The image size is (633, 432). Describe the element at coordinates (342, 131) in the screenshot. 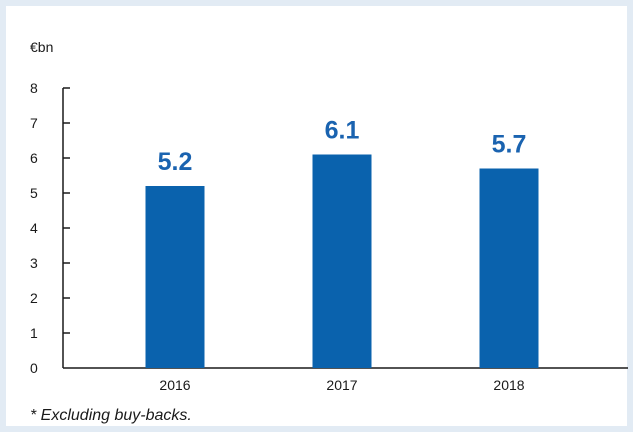

I see `data-label: 6.1` at that location.